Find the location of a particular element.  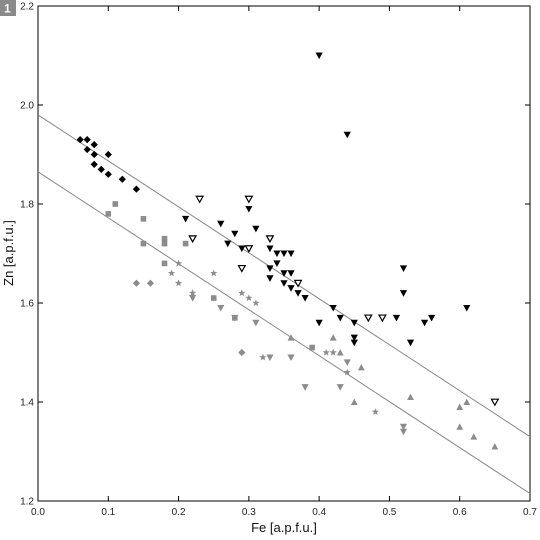

y-tick-label: 1.4 is located at coordinates (27, 403).